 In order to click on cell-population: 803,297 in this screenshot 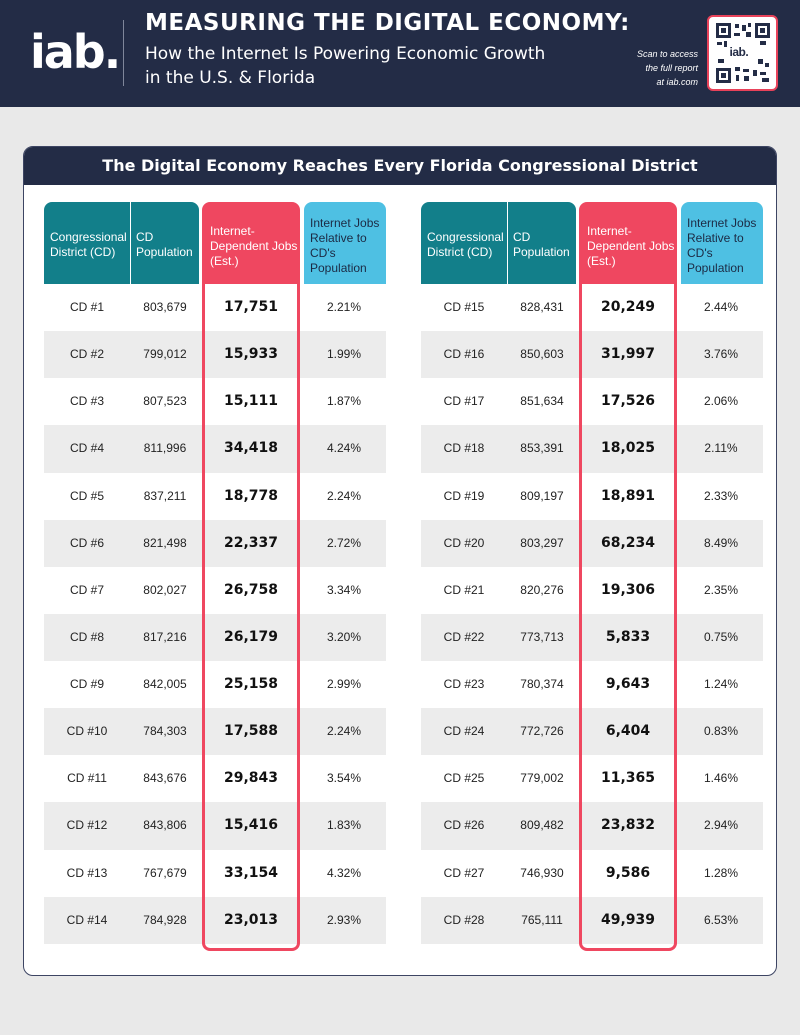, I will do `click(542, 542)`.